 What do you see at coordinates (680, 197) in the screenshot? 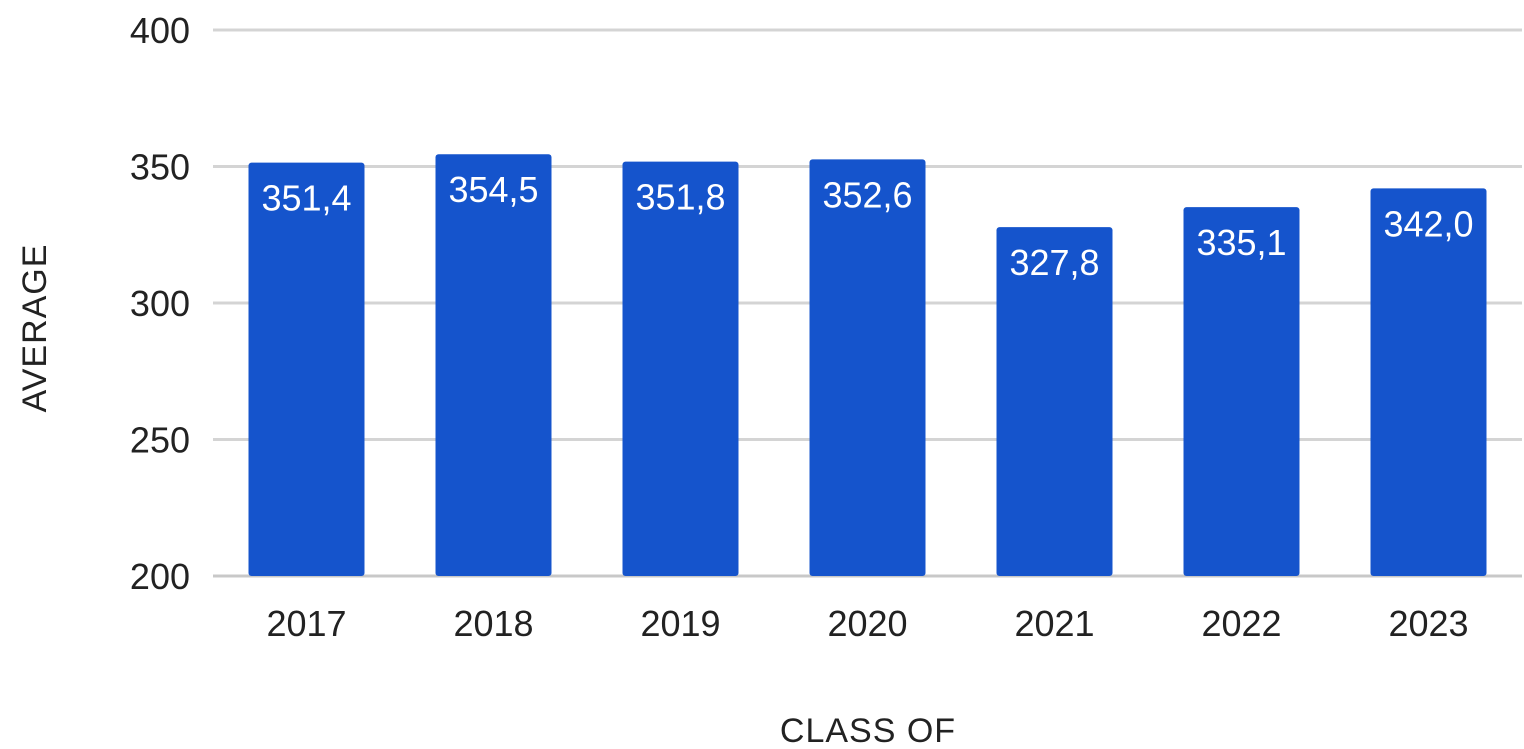
I see `data-label-2019: 351,8` at bounding box center [680, 197].